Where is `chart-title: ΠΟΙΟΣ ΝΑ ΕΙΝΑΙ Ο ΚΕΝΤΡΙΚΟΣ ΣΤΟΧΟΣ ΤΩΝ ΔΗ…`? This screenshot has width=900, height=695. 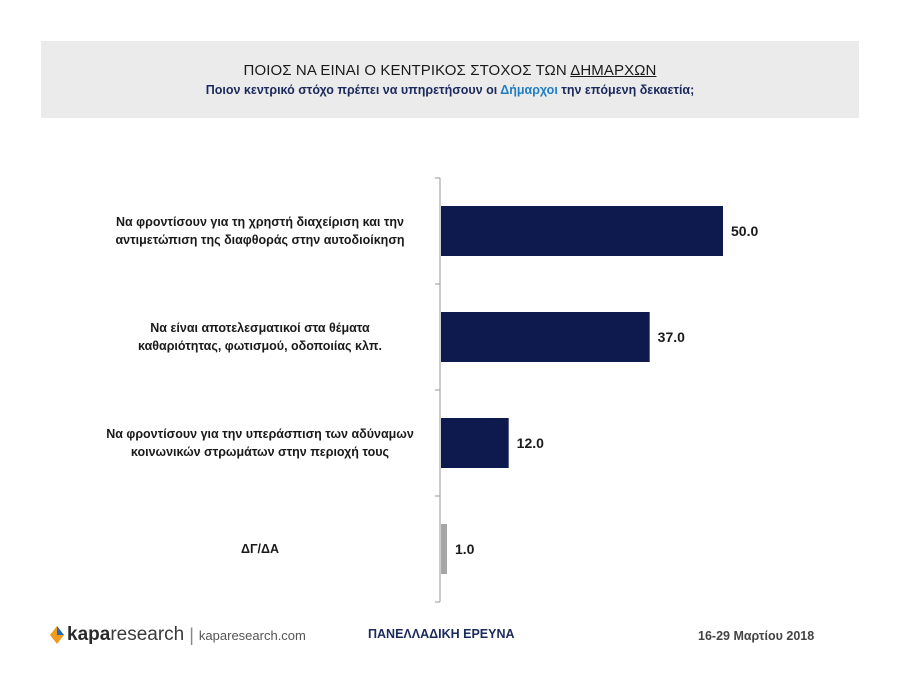
chart-title: ΠΟΙΟΣ ΝΑ ΕΙΝΑΙ Ο ΚΕΝΤΡΙΚΟΣ ΣΤΟΧΟΣ ΤΩΝ ΔΗ… is located at coordinates (450, 70).